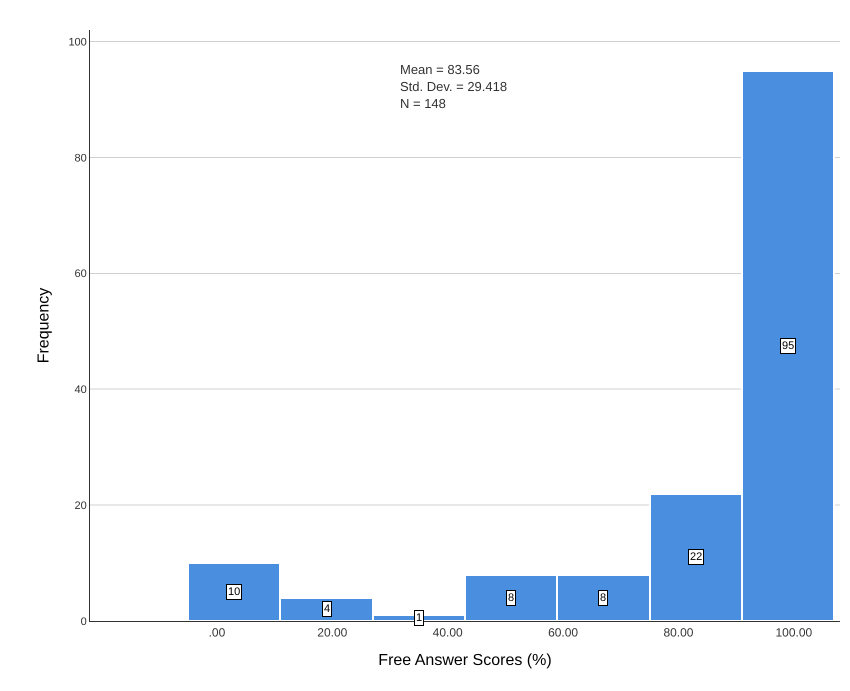  What do you see at coordinates (80, 274) in the screenshot?
I see `y-tick-label: 60` at bounding box center [80, 274].